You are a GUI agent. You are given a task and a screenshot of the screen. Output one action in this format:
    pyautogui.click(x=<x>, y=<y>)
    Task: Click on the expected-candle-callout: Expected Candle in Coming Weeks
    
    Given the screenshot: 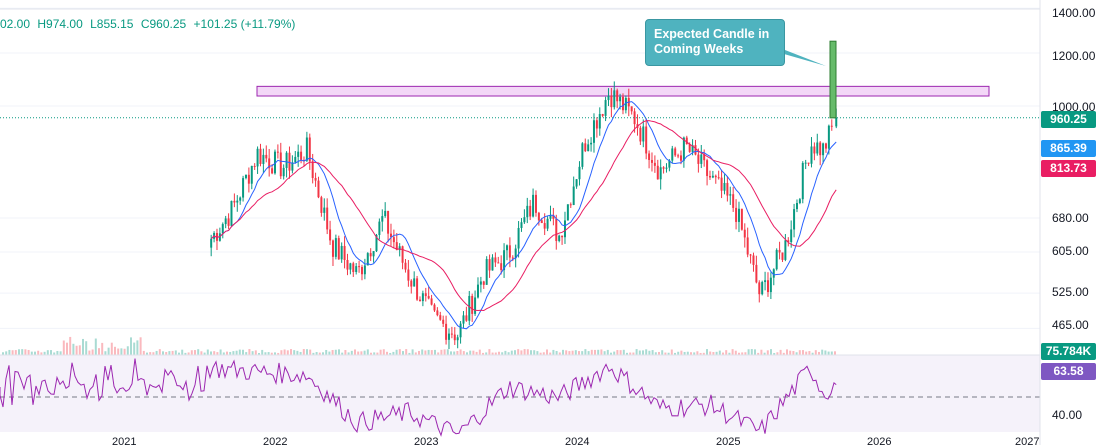 What is the action you would take?
    pyautogui.click(x=715, y=42)
    